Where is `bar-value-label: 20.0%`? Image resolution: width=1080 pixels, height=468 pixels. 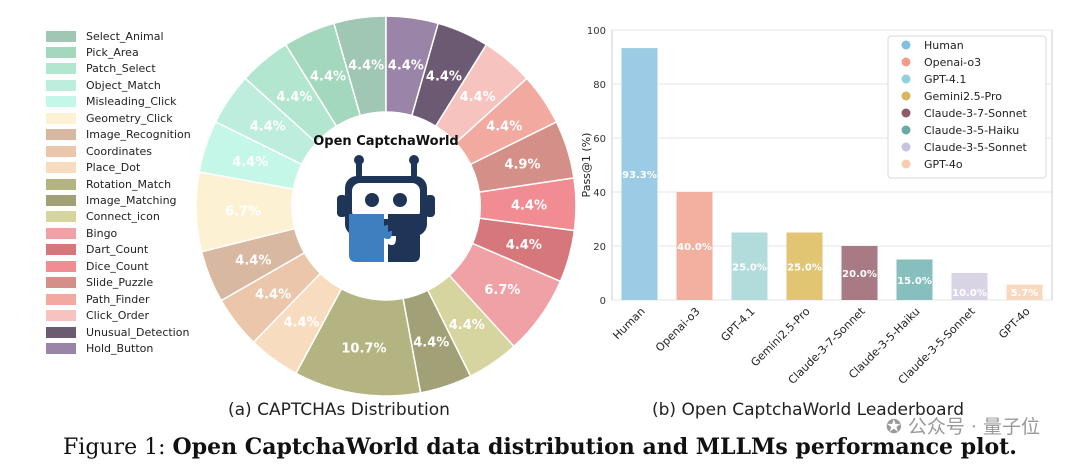
bar-value-label: 20.0% is located at coordinates (859, 274).